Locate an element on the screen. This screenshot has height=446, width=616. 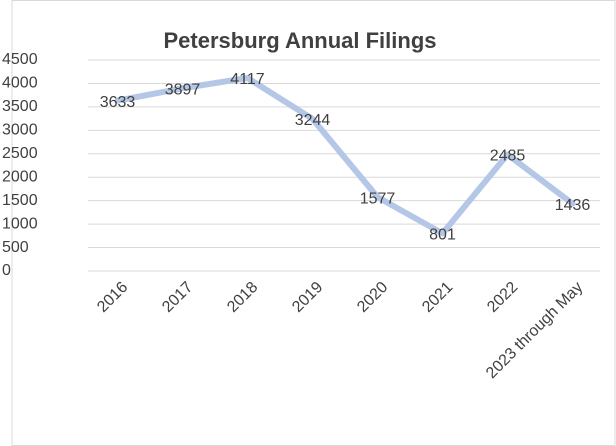
x-tick-label: 2017 is located at coordinates (177, 297).